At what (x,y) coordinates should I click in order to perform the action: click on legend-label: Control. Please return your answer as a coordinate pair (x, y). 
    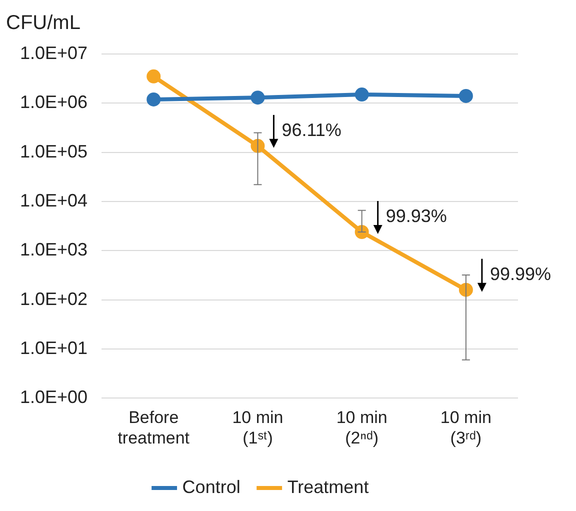
    Looking at the image, I should click on (211, 486).